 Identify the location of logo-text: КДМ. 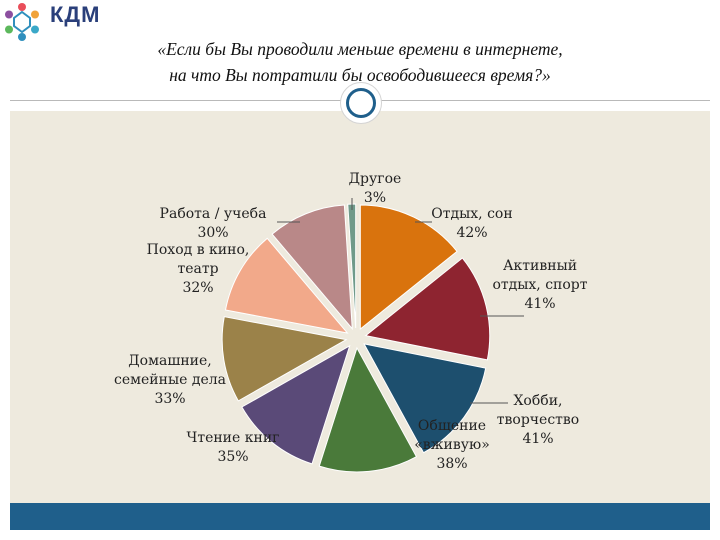
(75, 14).